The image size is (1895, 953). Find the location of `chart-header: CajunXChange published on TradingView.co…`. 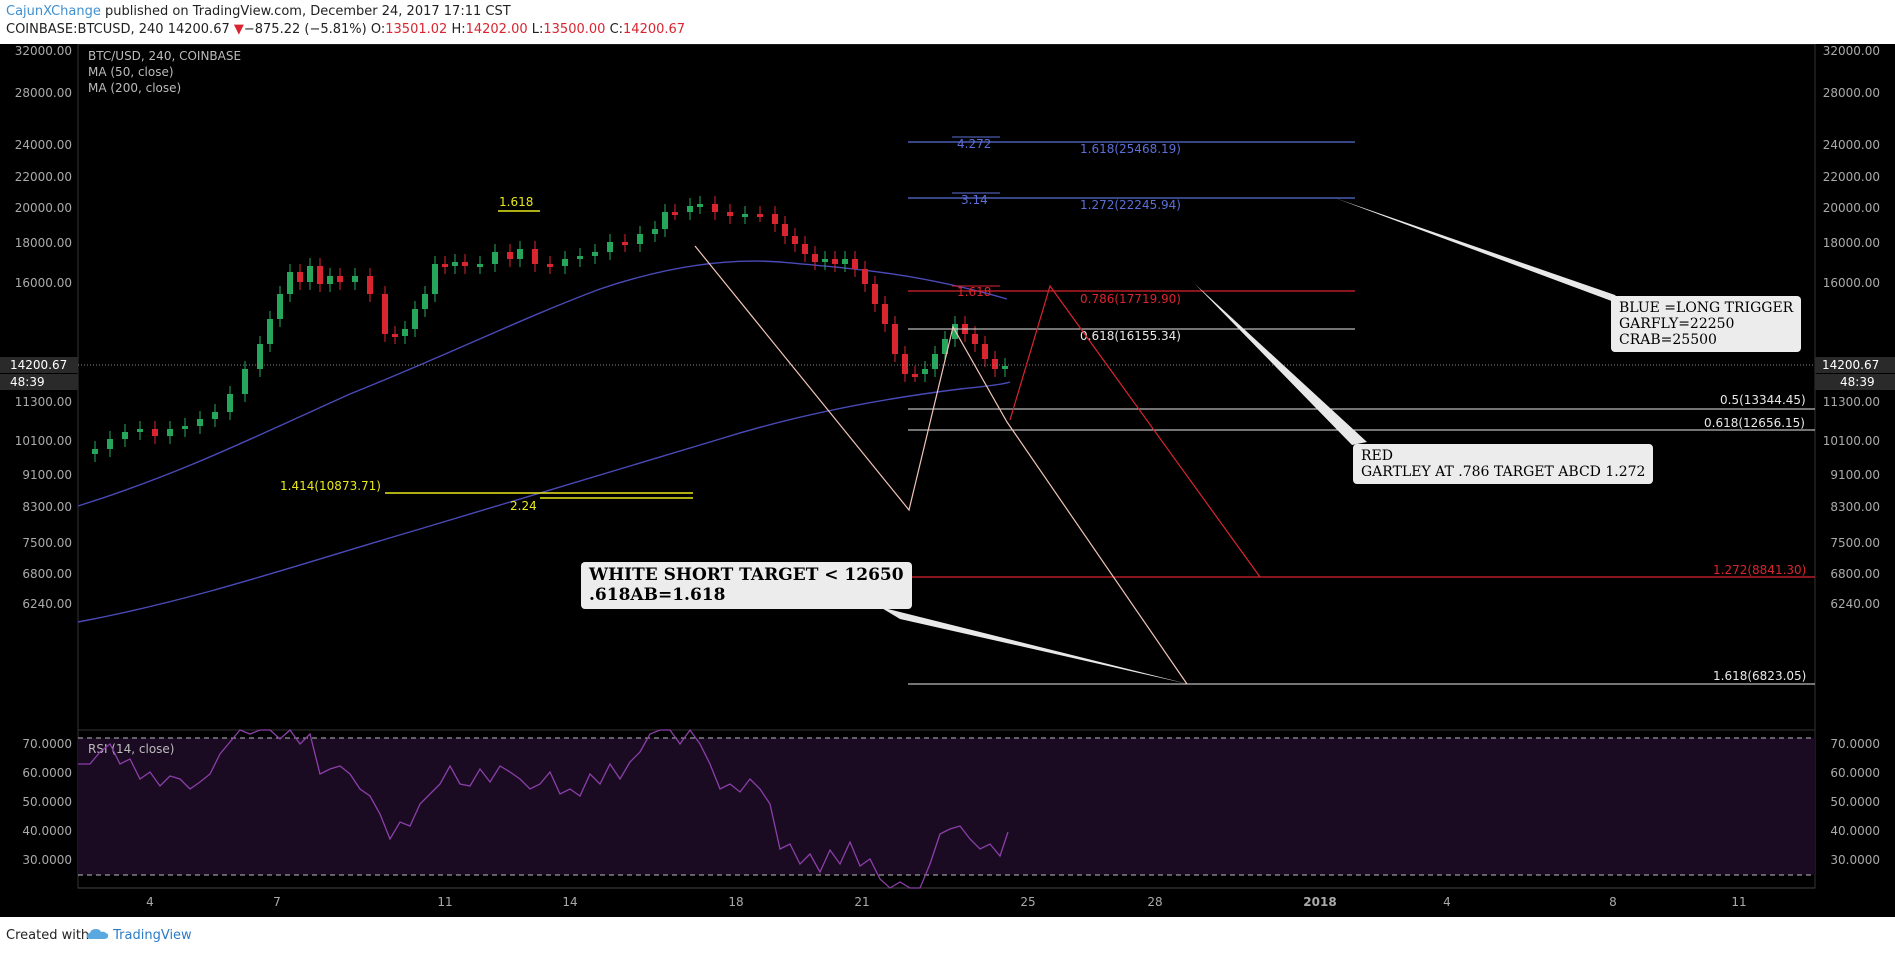

chart-header: CajunXChange published on TradingView.co… is located at coordinates (947, 22).